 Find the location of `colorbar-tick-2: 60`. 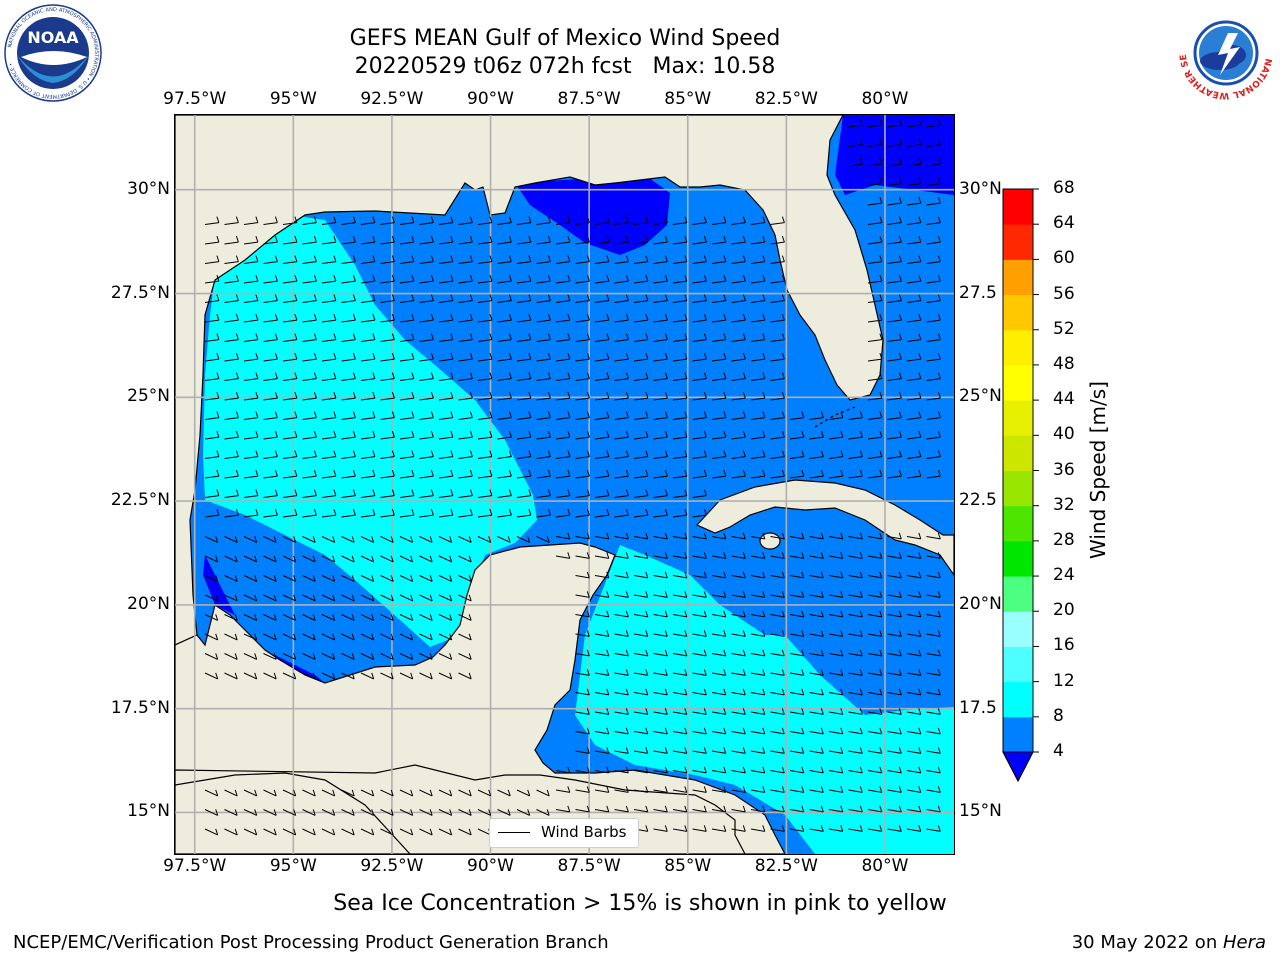

colorbar-tick-2: 60 is located at coordinates (1064, 258).